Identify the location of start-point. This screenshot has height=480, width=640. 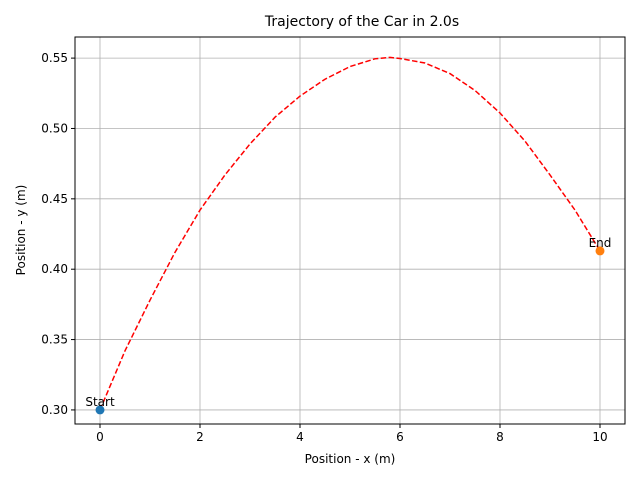
(100, 410).